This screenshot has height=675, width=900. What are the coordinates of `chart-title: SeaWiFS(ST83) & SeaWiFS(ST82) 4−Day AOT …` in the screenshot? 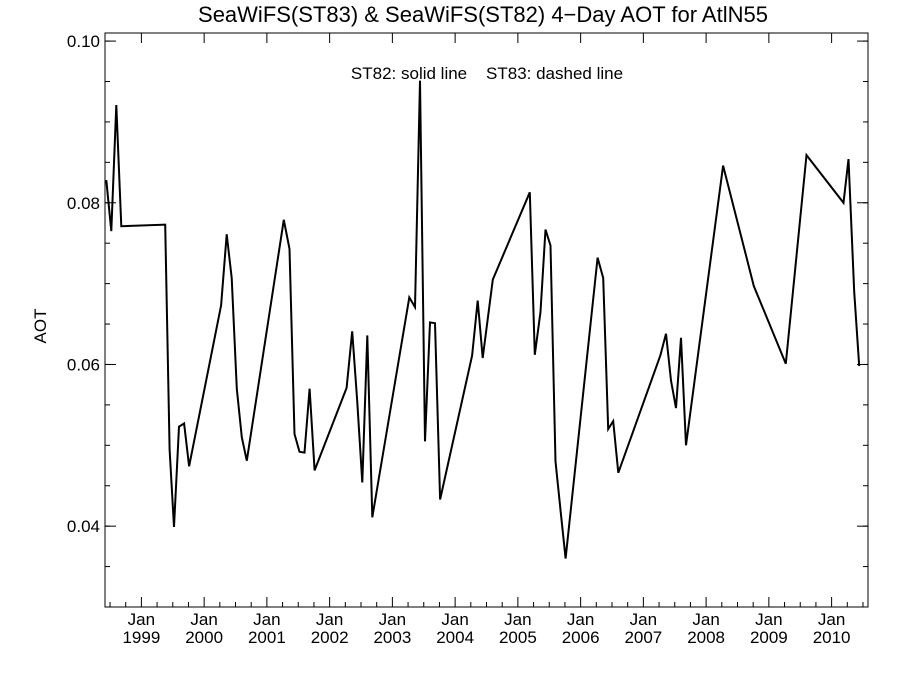 It's located at (483, 14).